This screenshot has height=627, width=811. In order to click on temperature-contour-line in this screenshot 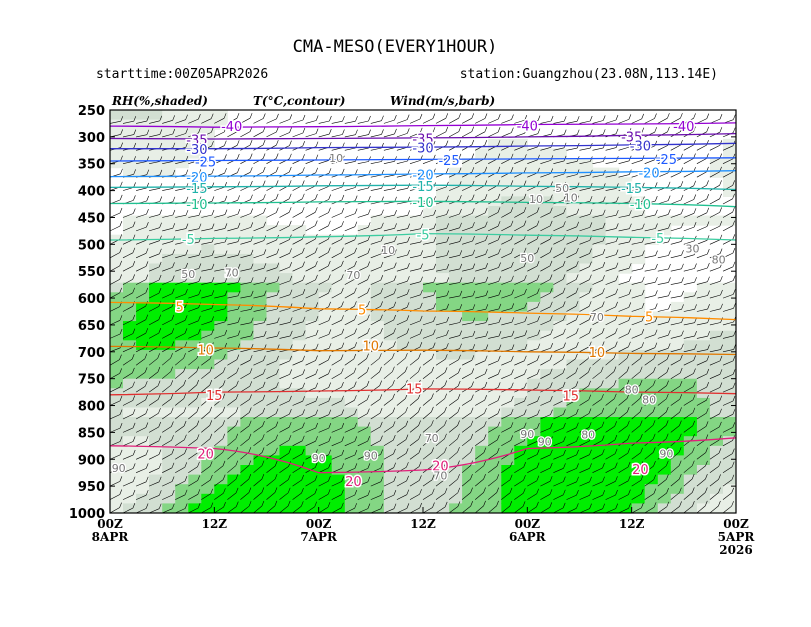, I will do `click(423, 236)`.